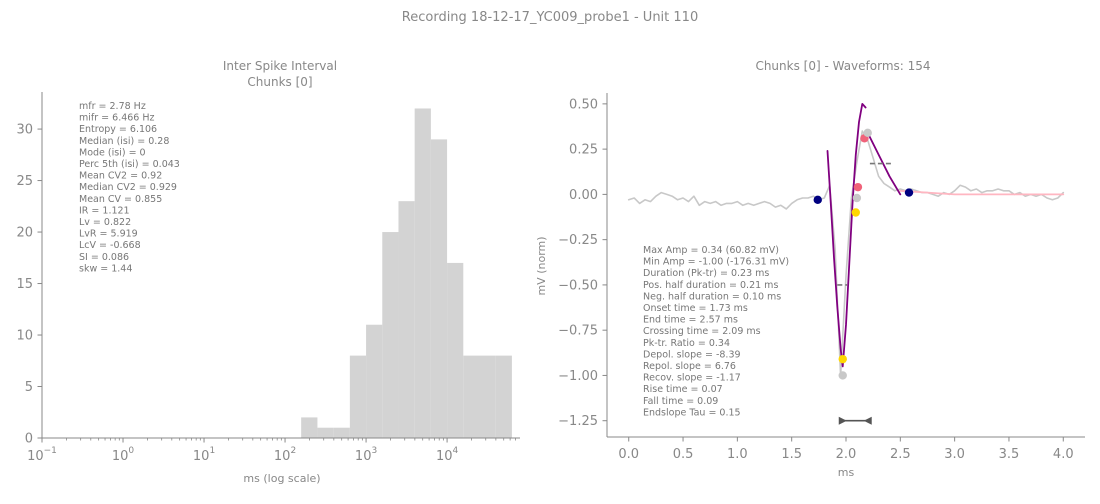 This screenshot has width=1100, height=504. I want to click on waveform-stat-line: Rise time = 0.07, so click(683, 389).